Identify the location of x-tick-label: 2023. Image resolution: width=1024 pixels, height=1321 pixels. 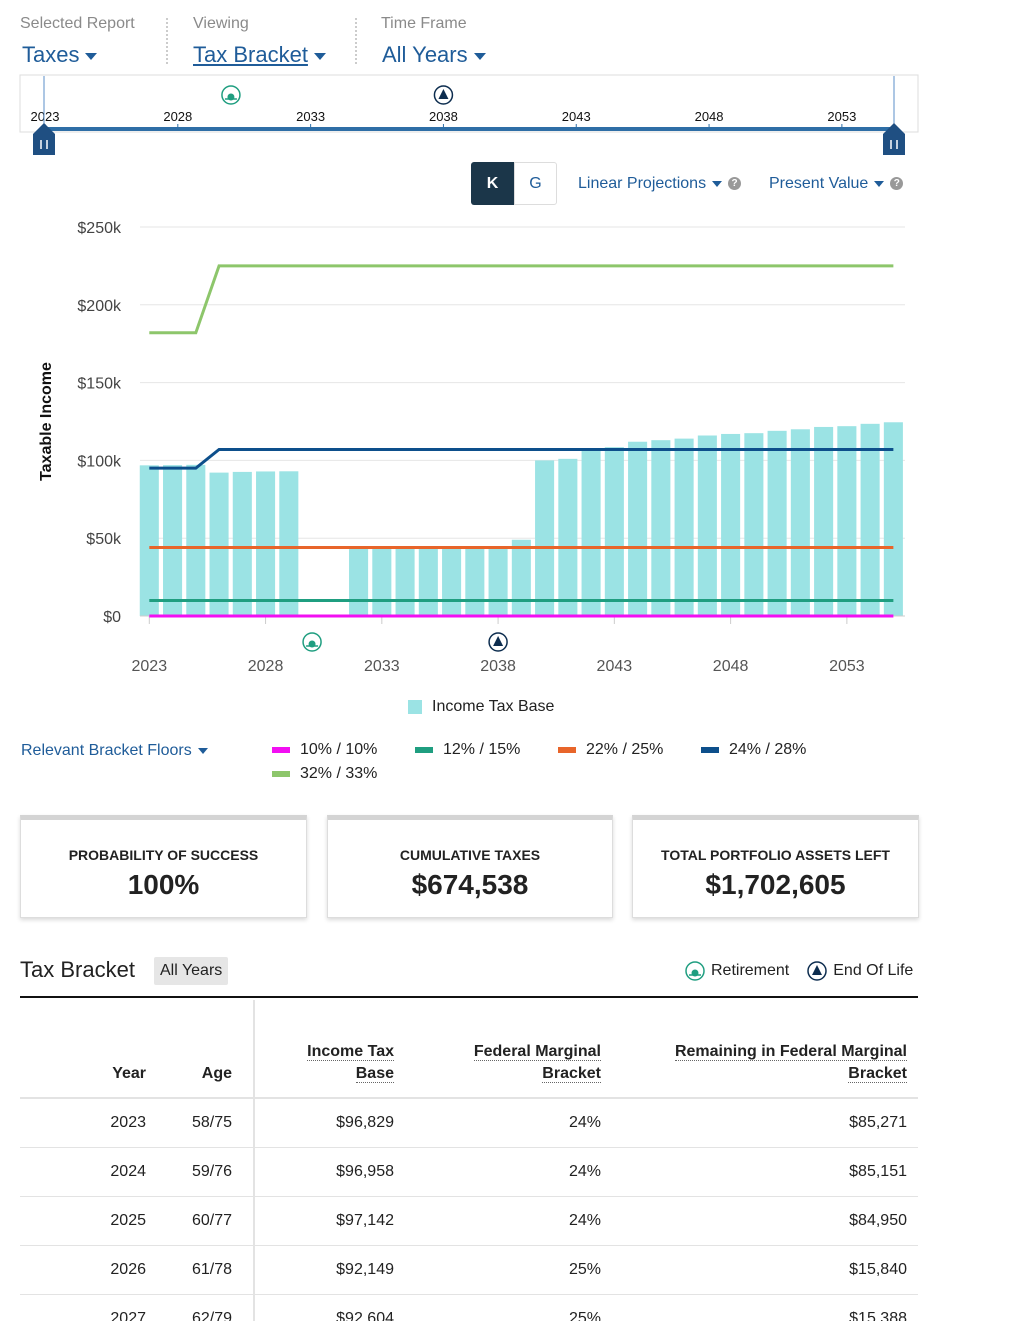
(150, 666).